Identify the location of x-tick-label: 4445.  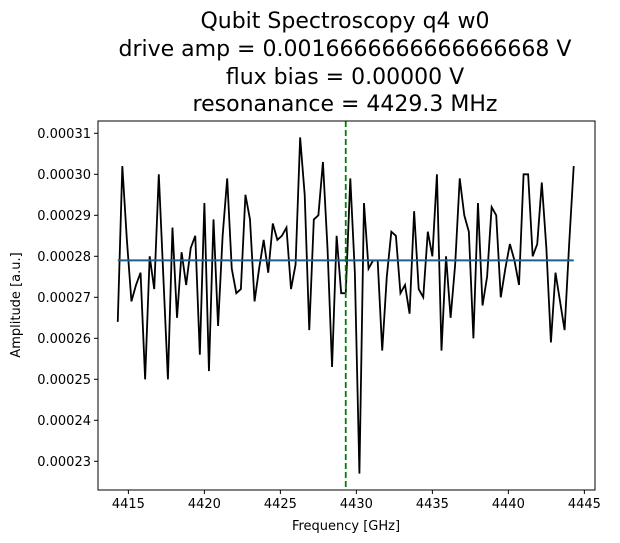
(584, 504).